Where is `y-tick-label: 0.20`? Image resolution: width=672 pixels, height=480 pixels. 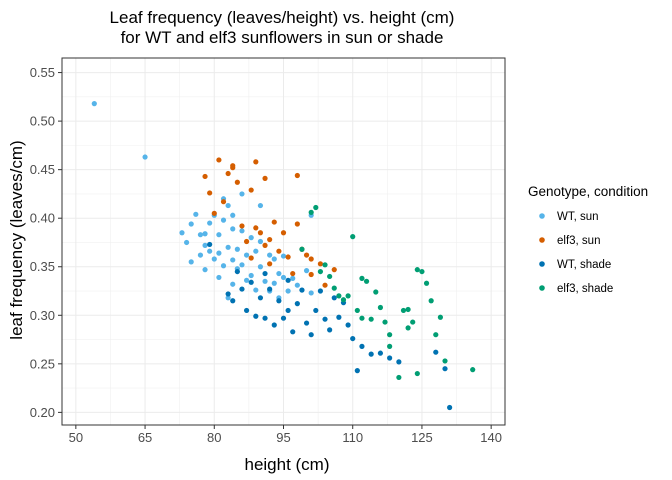
y-tick-label: 0.20 is located at coordinates (42, 412).